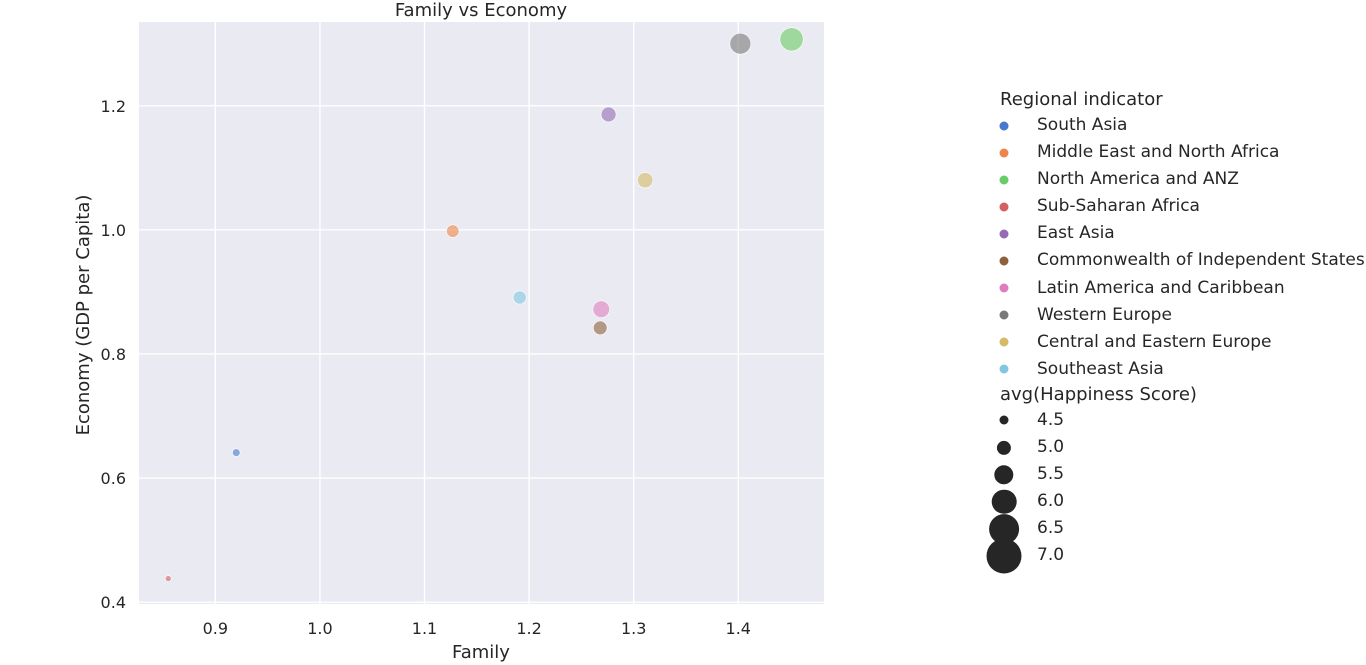 The width and height of the screenshot is (1366, 665). I want to click on size-legend-label: 6.0, so click(1051, 501).